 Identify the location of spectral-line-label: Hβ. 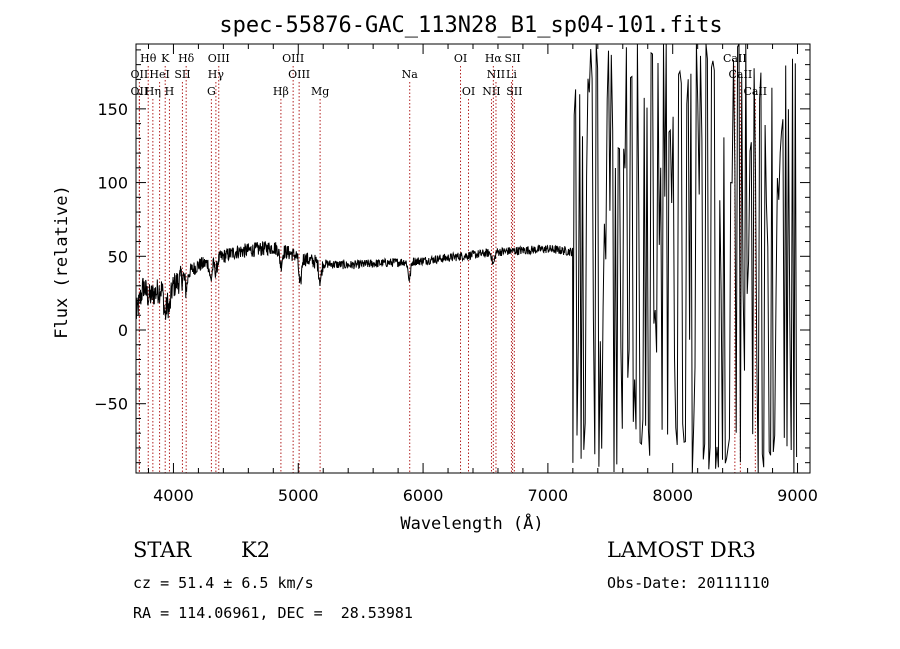
(281, 91).